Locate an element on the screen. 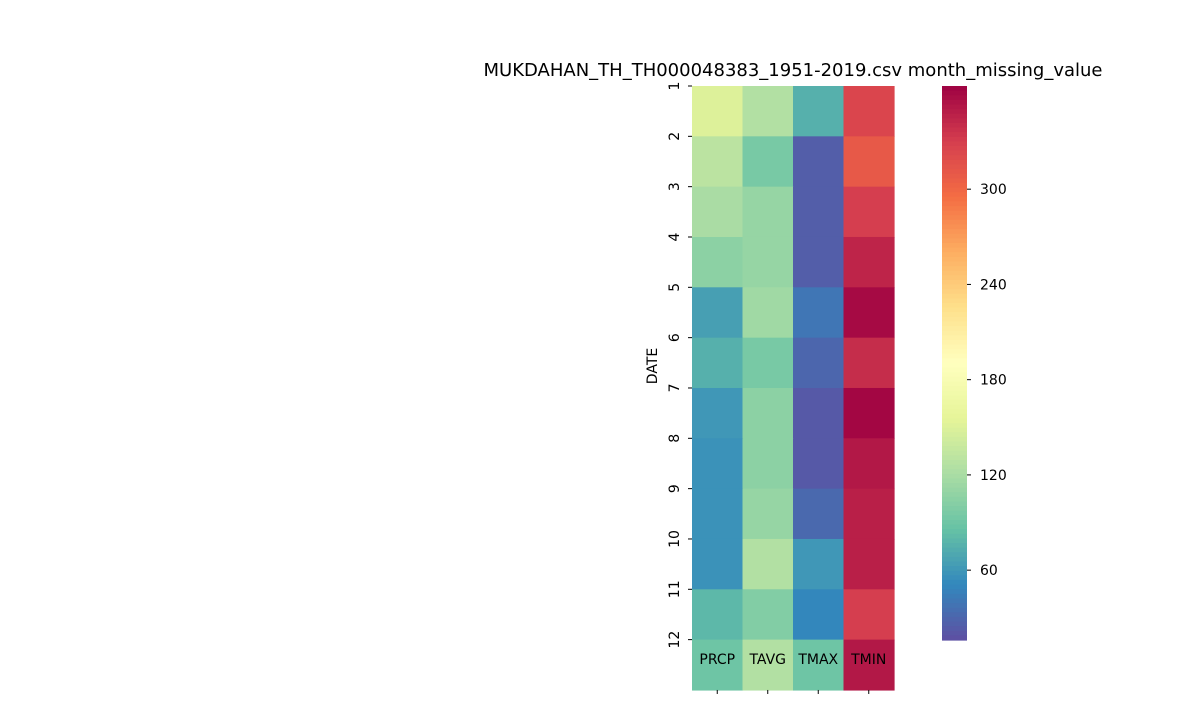 This screenshot has width=1200, height=720. y-tick-label: 7 is located at coordinates (675, 388).